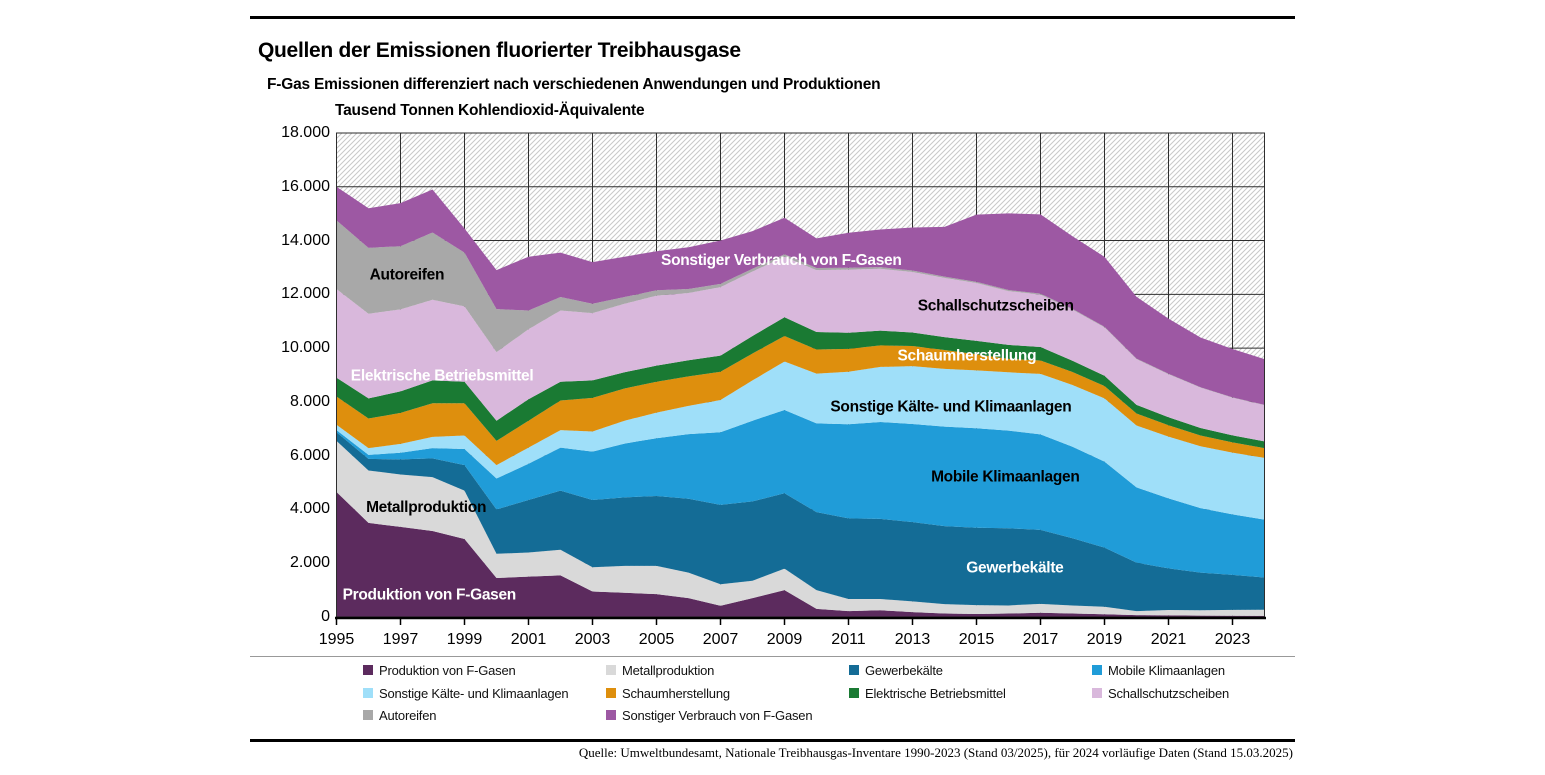 This screenshot has height=775, width=1545. What do you see at coordinates (400, 639) in the screenshot?
I see `x-tick-label: 1997` at bounding box center [400, 639].